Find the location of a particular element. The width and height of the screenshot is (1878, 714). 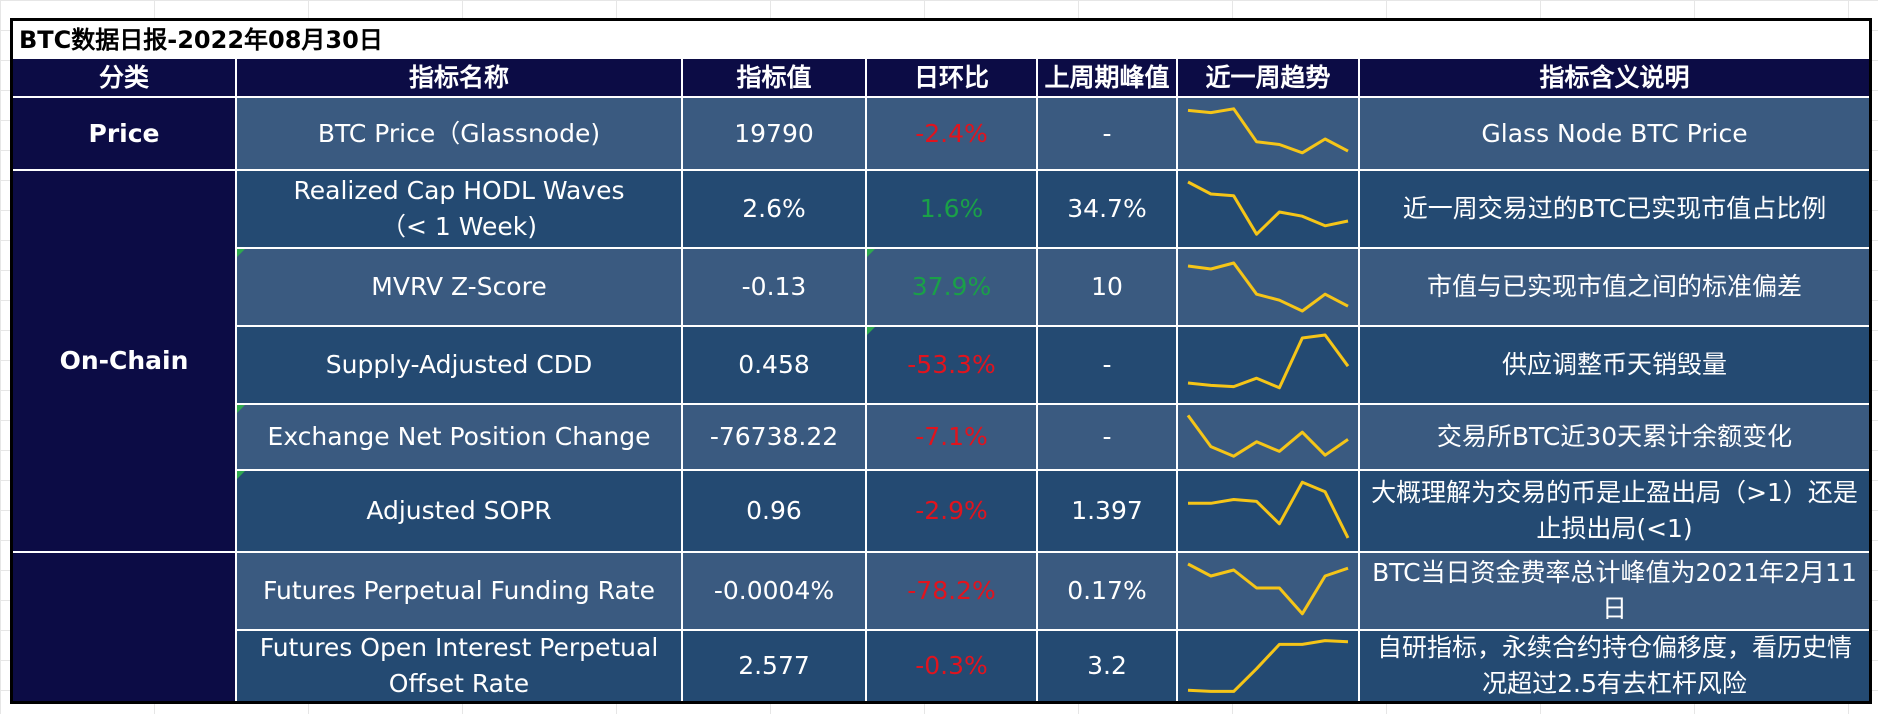

last-week-peak-text: 10 is located at coordinates (1107, 286).